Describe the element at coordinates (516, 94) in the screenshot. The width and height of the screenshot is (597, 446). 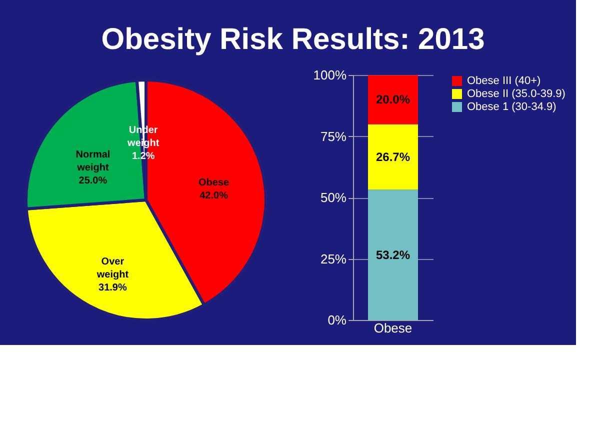
I see `legend-label: Obese II (35.0-39.9)` at that location.